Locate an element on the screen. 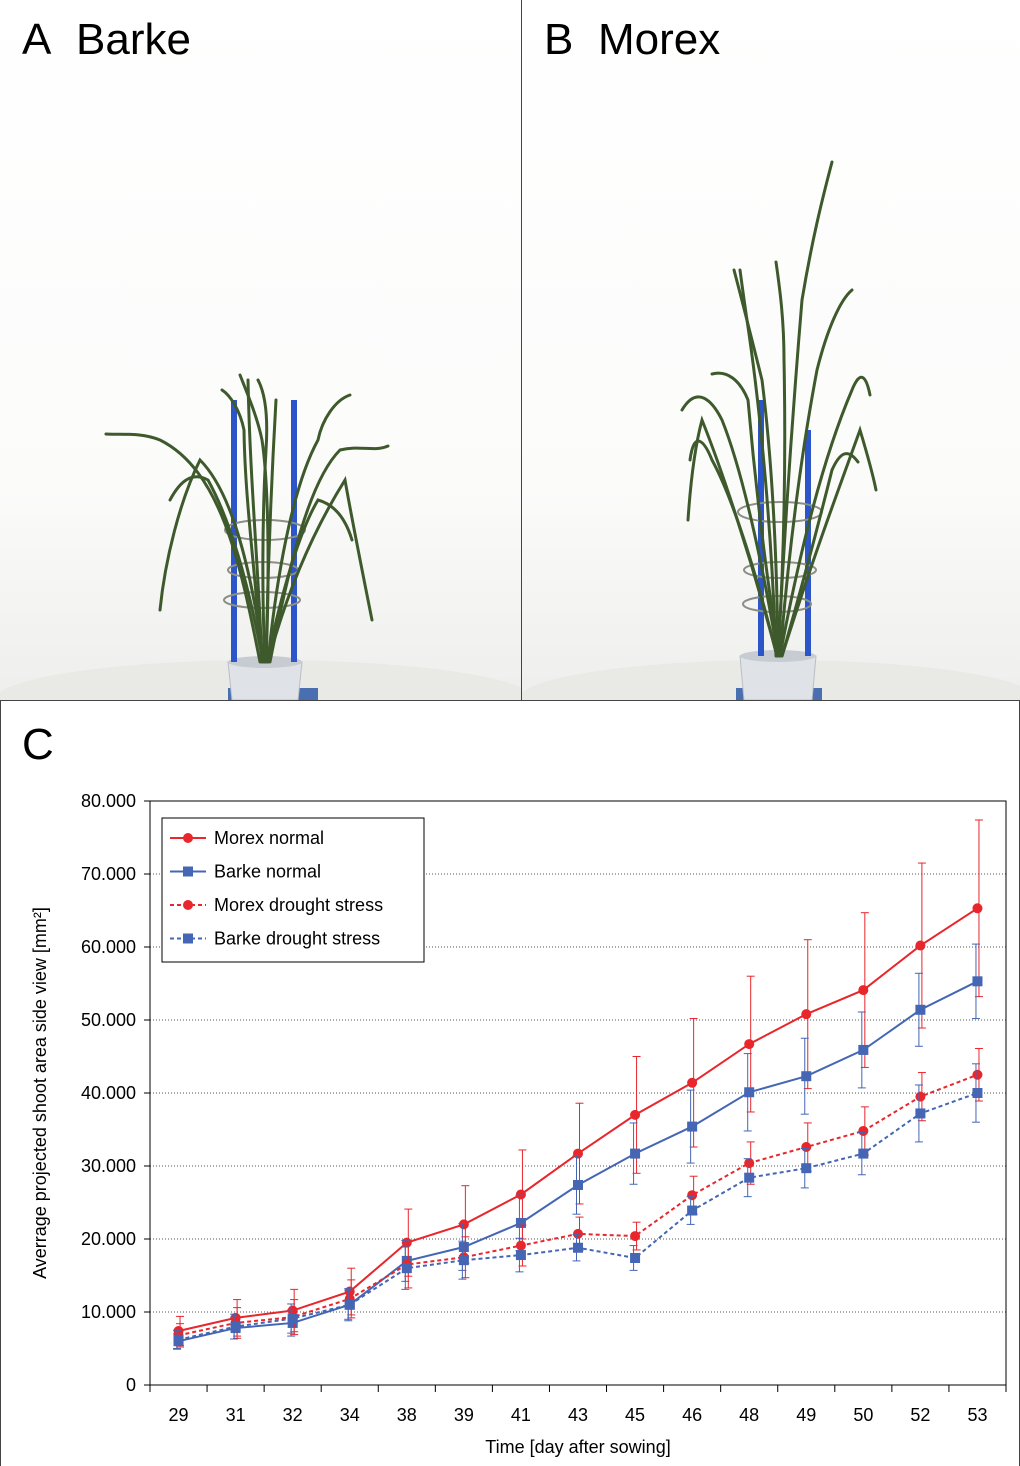 This screenshot has height=1466, width=1020. legend-label-morex-drought-stress: Morex drought stress is located at coordinates (298, 905).